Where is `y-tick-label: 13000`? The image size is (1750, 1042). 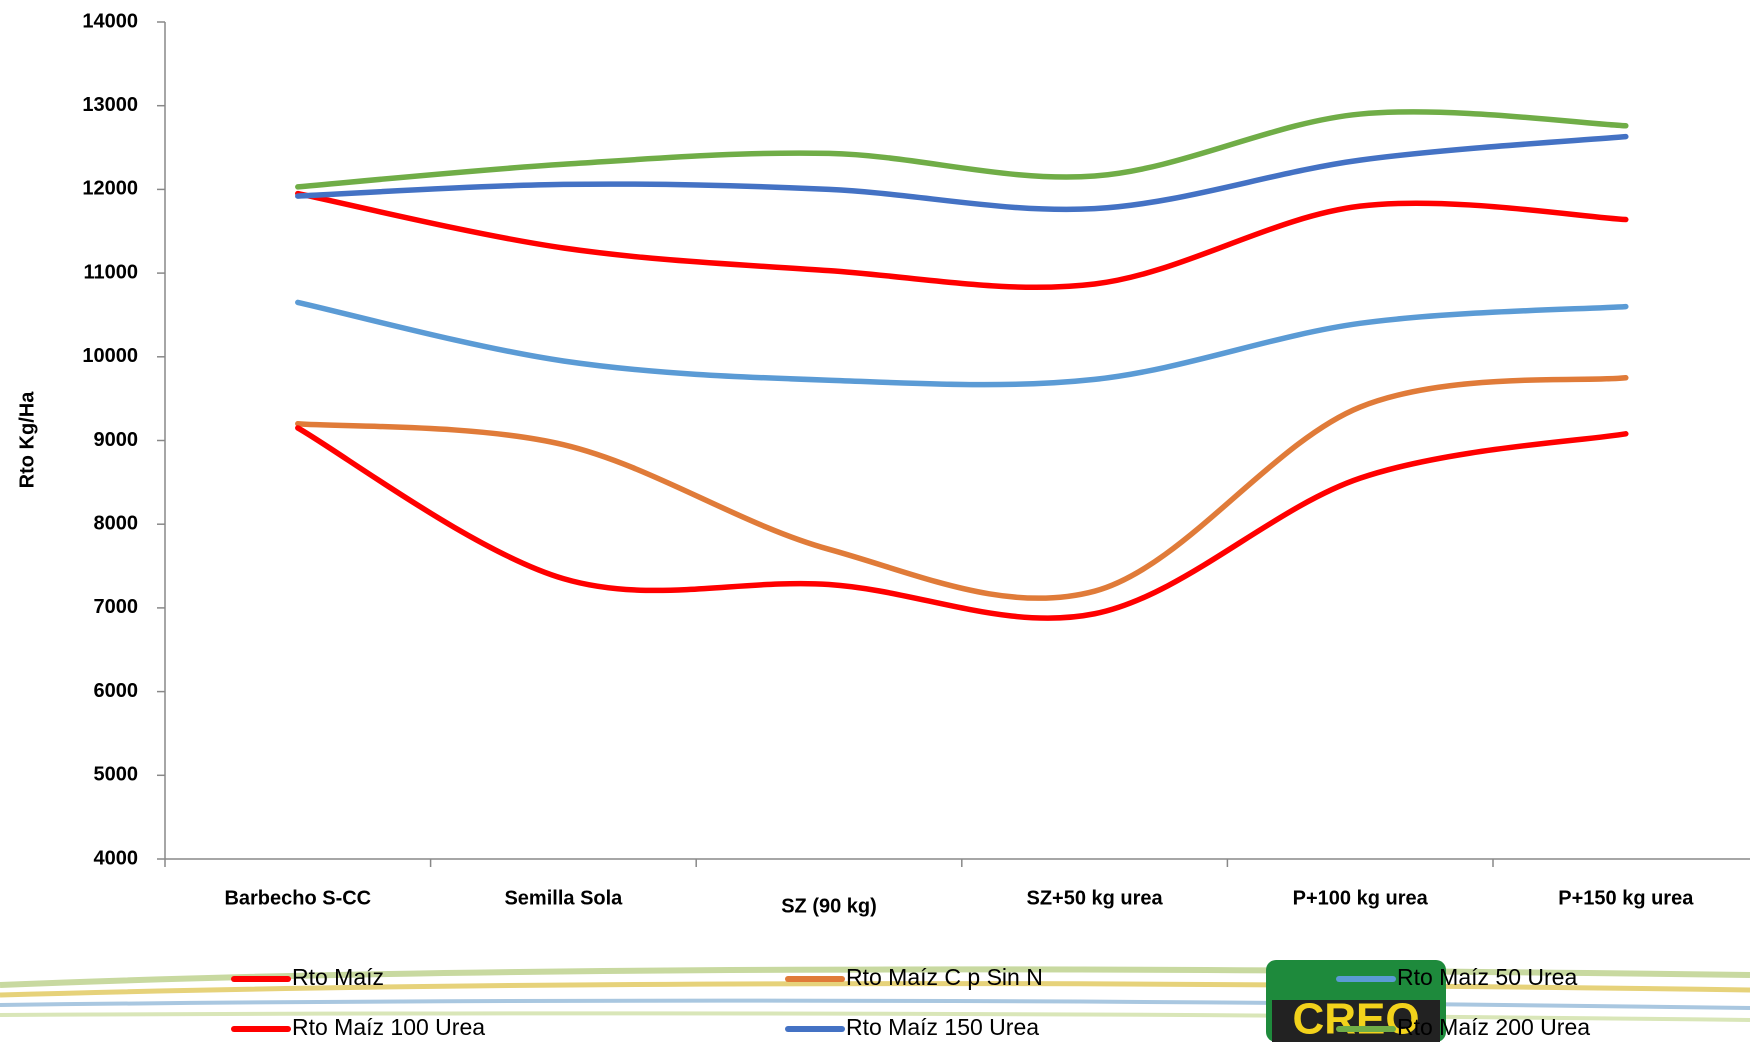 y-tick-label: 13000 is located at coordinates (110, 105).